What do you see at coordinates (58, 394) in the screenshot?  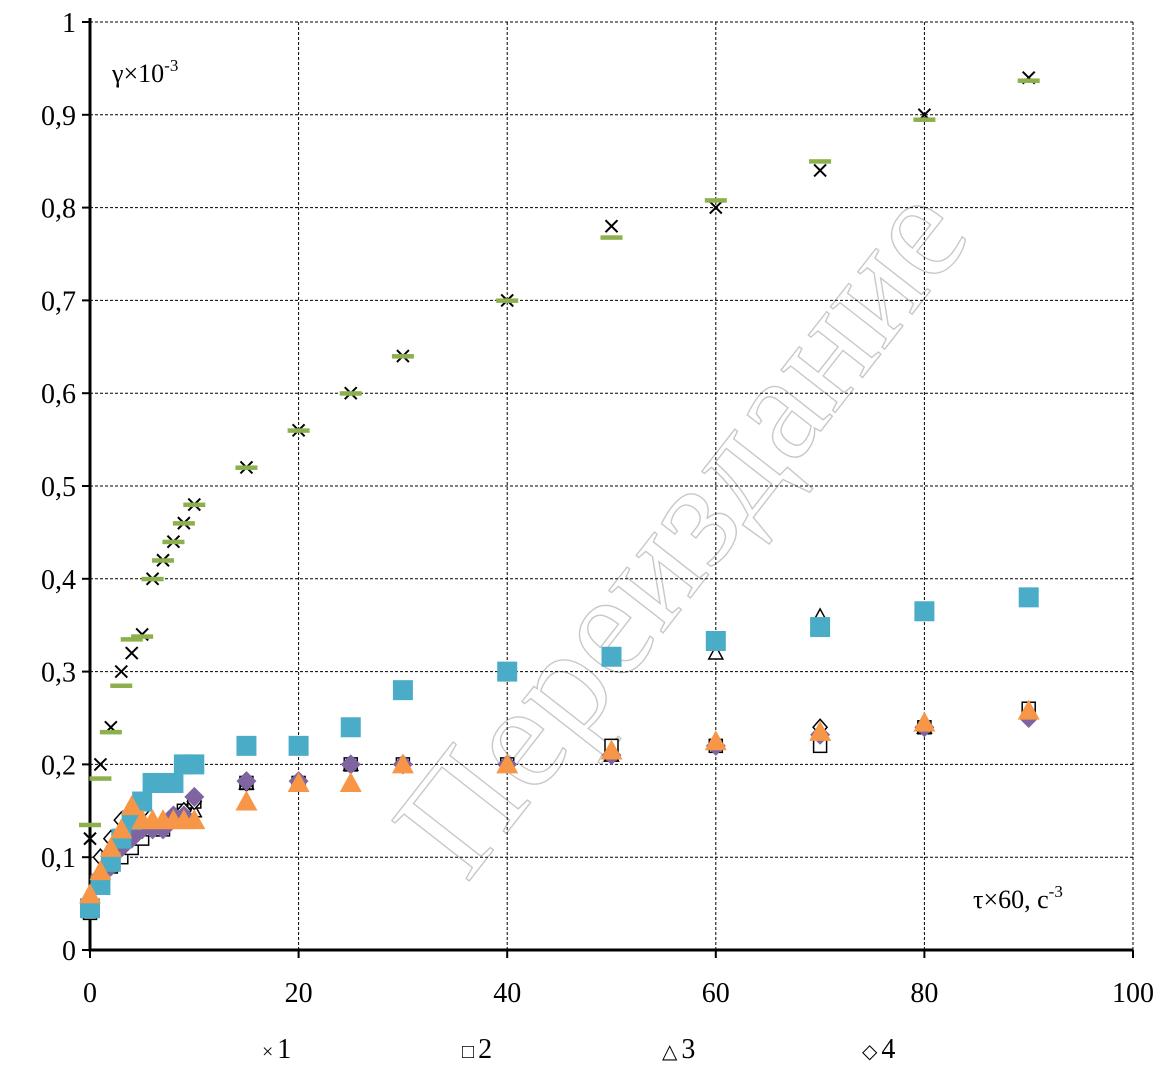 I see `y-tick-label-6: 0,6` at bounding box center [58, 394].